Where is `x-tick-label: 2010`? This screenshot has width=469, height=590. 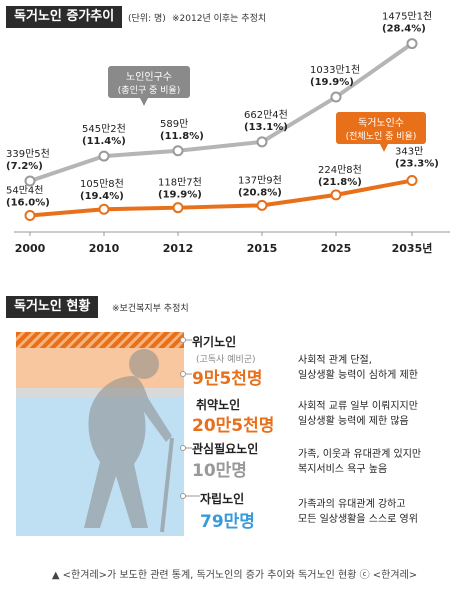
x-tick-label: 2010 is located at coordinates (104, 248).